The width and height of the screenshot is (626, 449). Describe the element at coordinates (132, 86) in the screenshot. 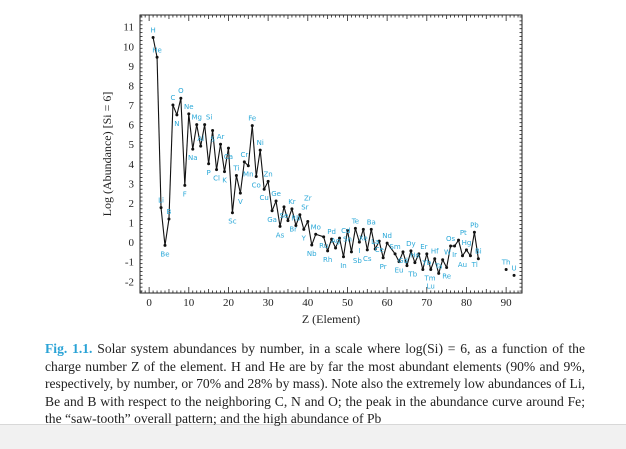

I see `y-tick-label: 8` at that location.